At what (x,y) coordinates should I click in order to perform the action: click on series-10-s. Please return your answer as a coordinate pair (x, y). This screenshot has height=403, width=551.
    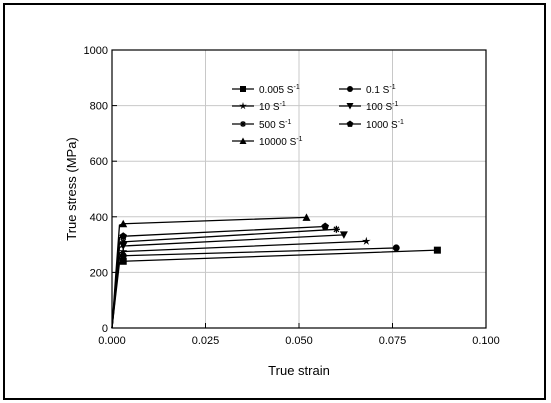
    Looking at the image, I should click on (241, 282).